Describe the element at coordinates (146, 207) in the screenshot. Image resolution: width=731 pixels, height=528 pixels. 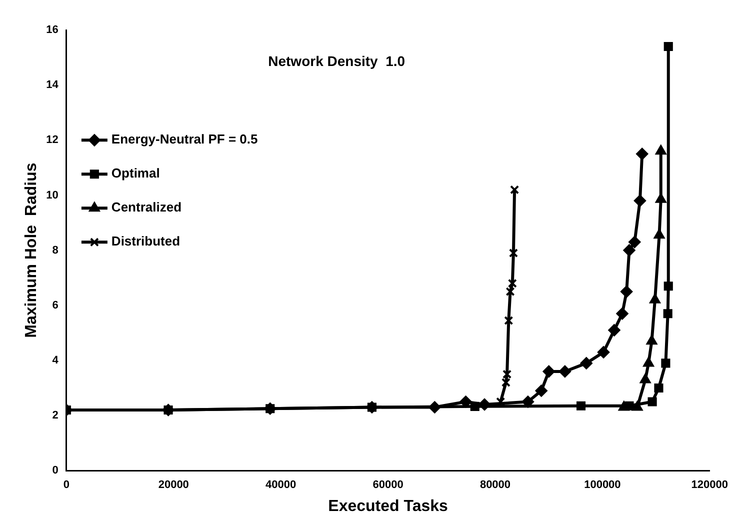
I see `legend-label: Centralized` at that location.